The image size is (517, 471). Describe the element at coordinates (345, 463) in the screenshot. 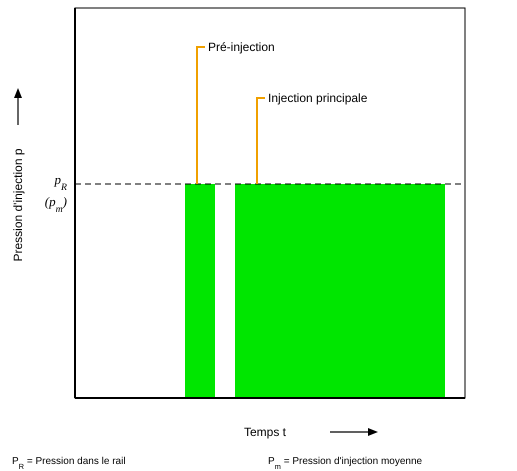

I see `text: P$_{m}$ = Pression d'injection moyenne` at that location.